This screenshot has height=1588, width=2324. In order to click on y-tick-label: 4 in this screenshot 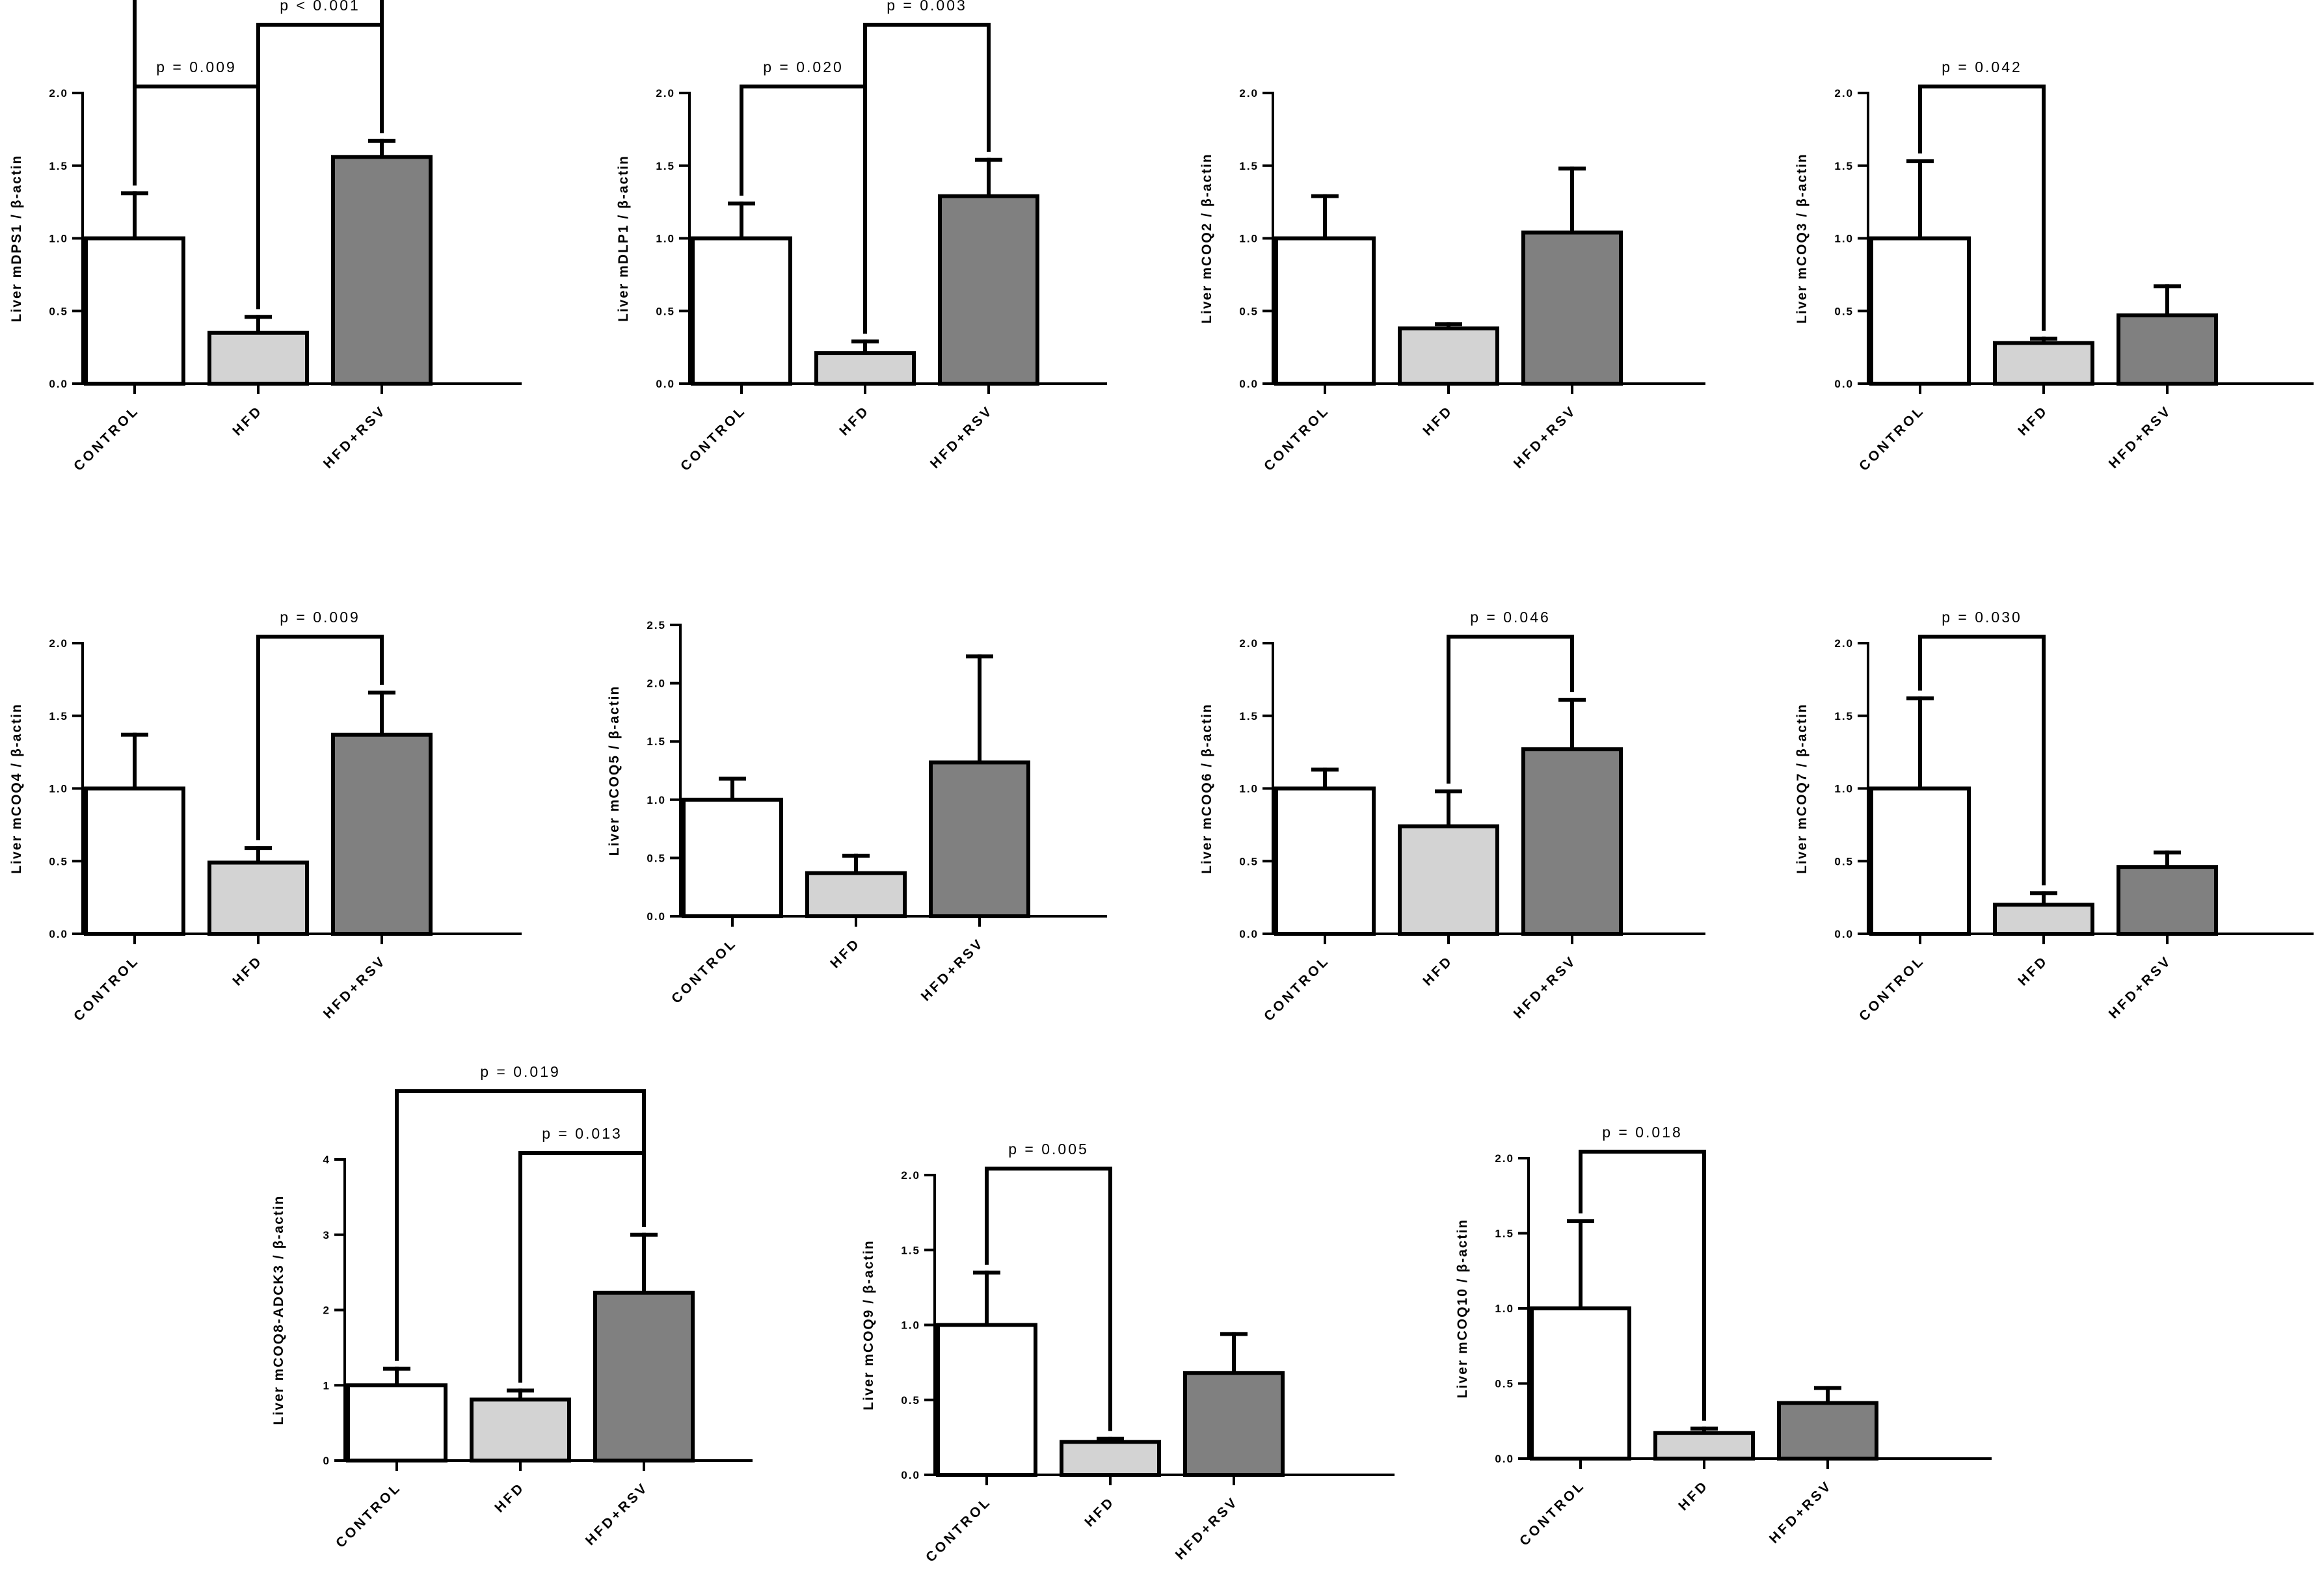, I will do `click(326, 1160)`.